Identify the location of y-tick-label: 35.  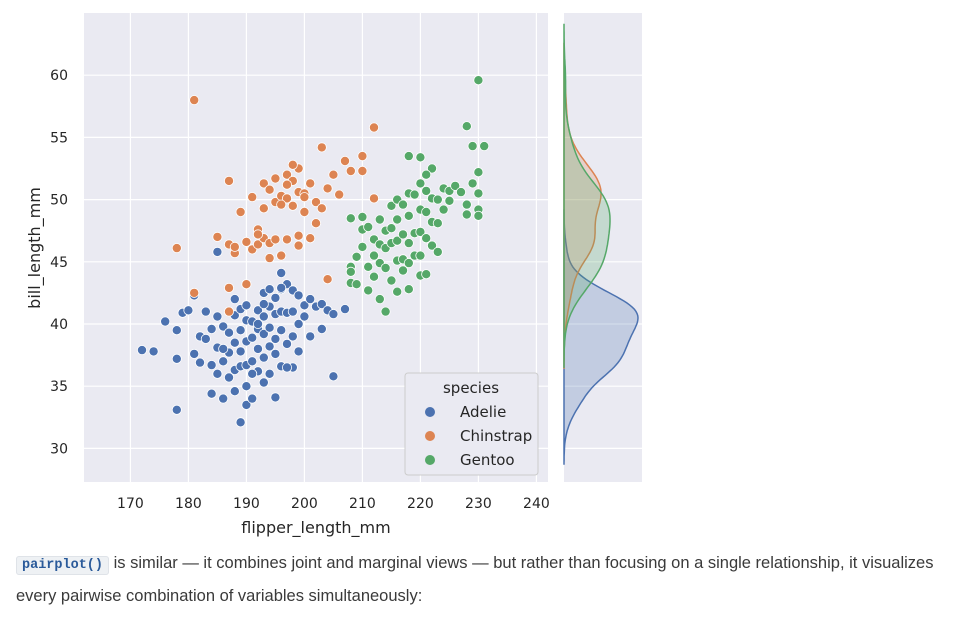
(59, 387).